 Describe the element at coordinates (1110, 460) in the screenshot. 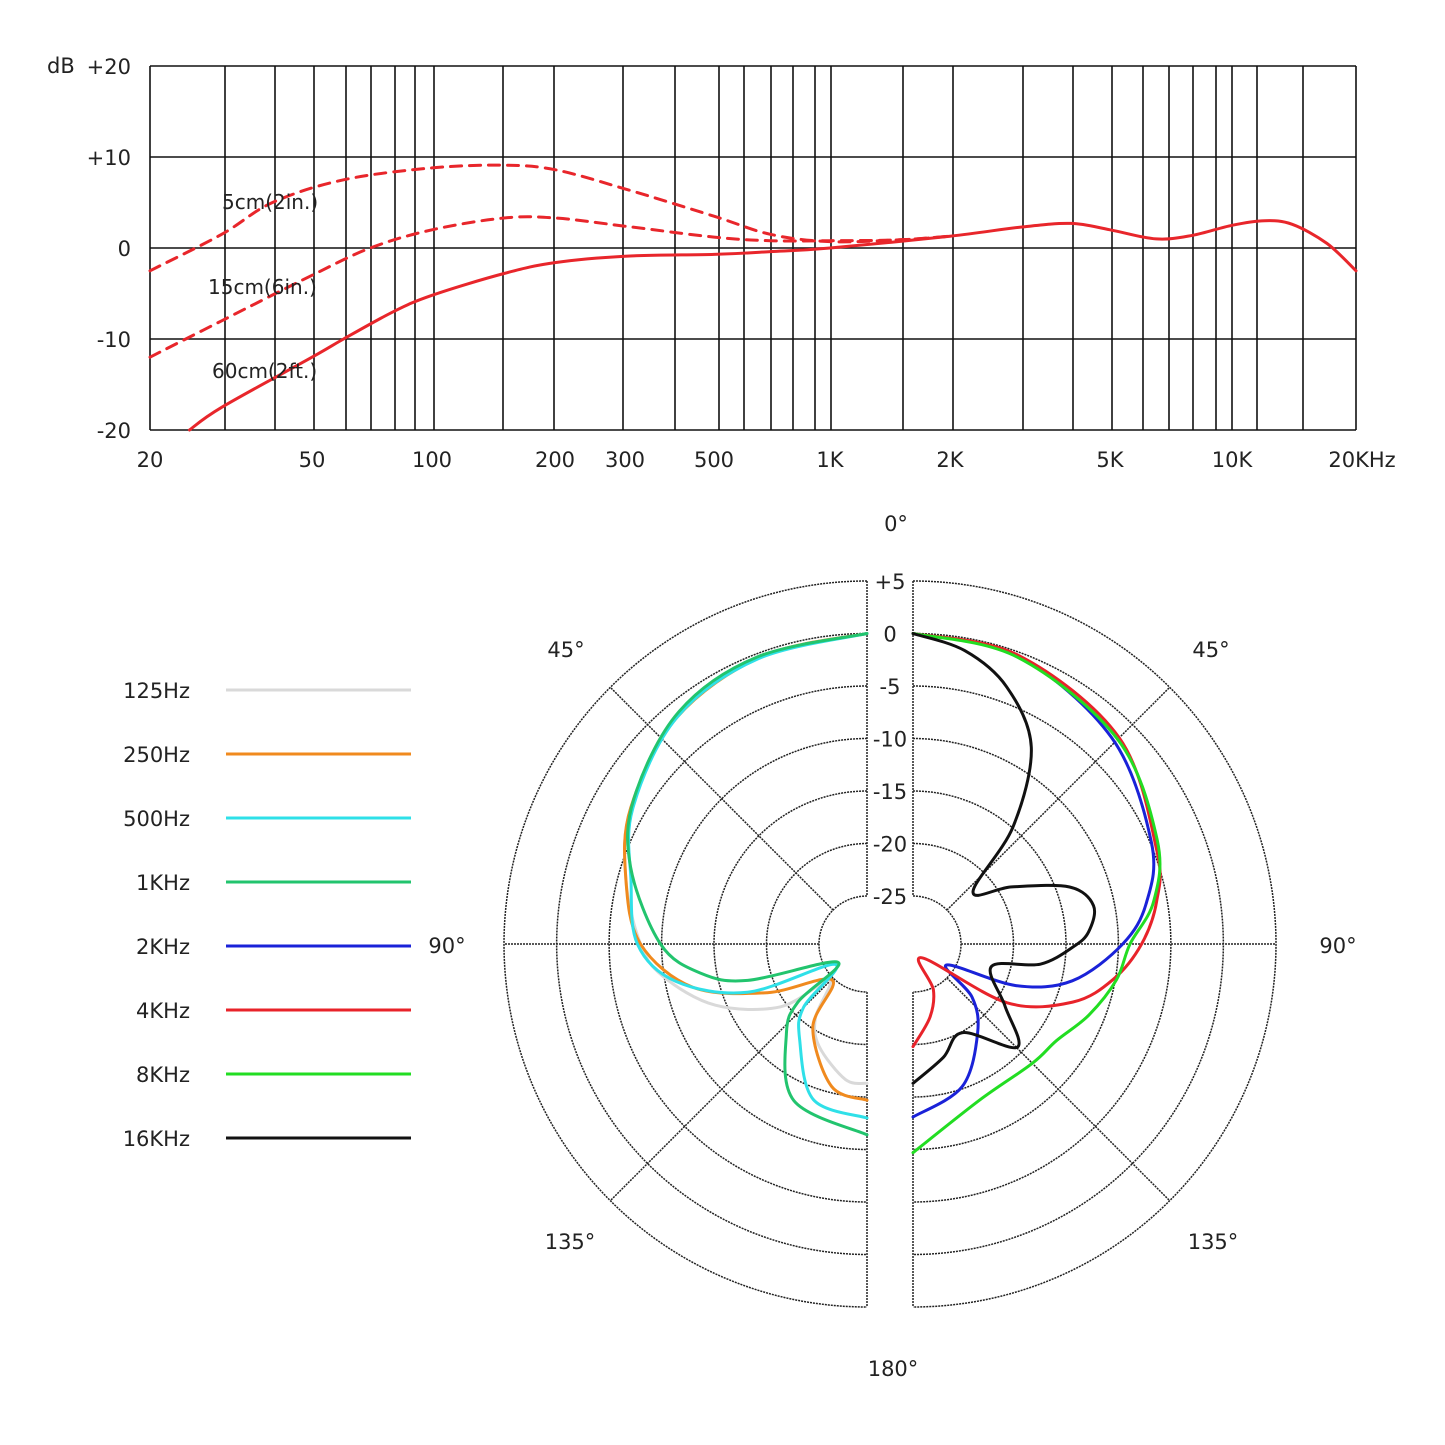

I see `x-tick-label: 5K` at that location.